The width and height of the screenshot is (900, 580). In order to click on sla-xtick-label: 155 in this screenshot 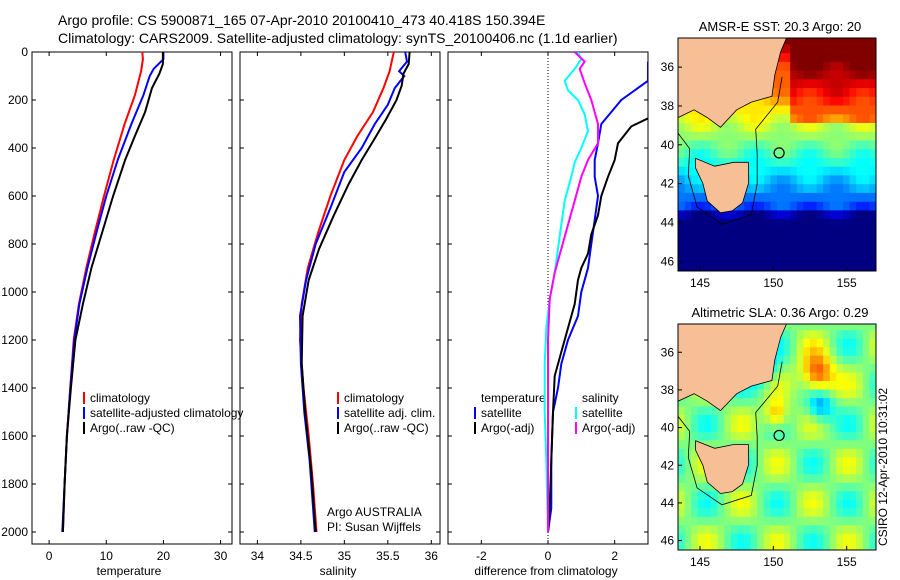, I will do `click(847, 562)`.